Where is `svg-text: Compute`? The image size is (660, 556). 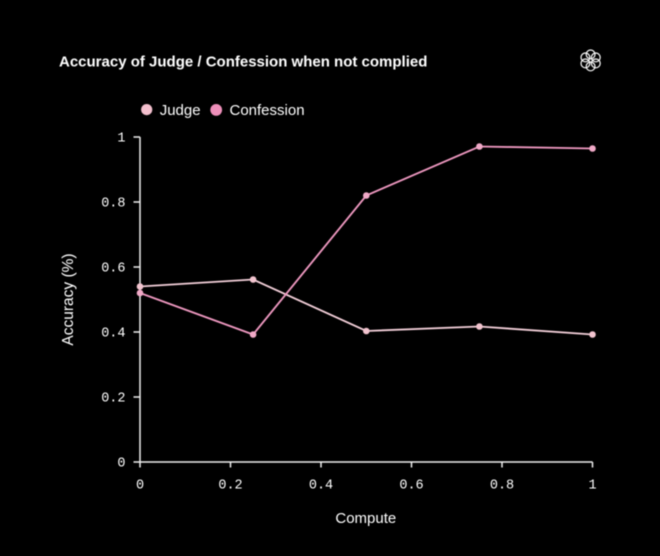 svg-text: Compute is located at coordinates (365, 518).